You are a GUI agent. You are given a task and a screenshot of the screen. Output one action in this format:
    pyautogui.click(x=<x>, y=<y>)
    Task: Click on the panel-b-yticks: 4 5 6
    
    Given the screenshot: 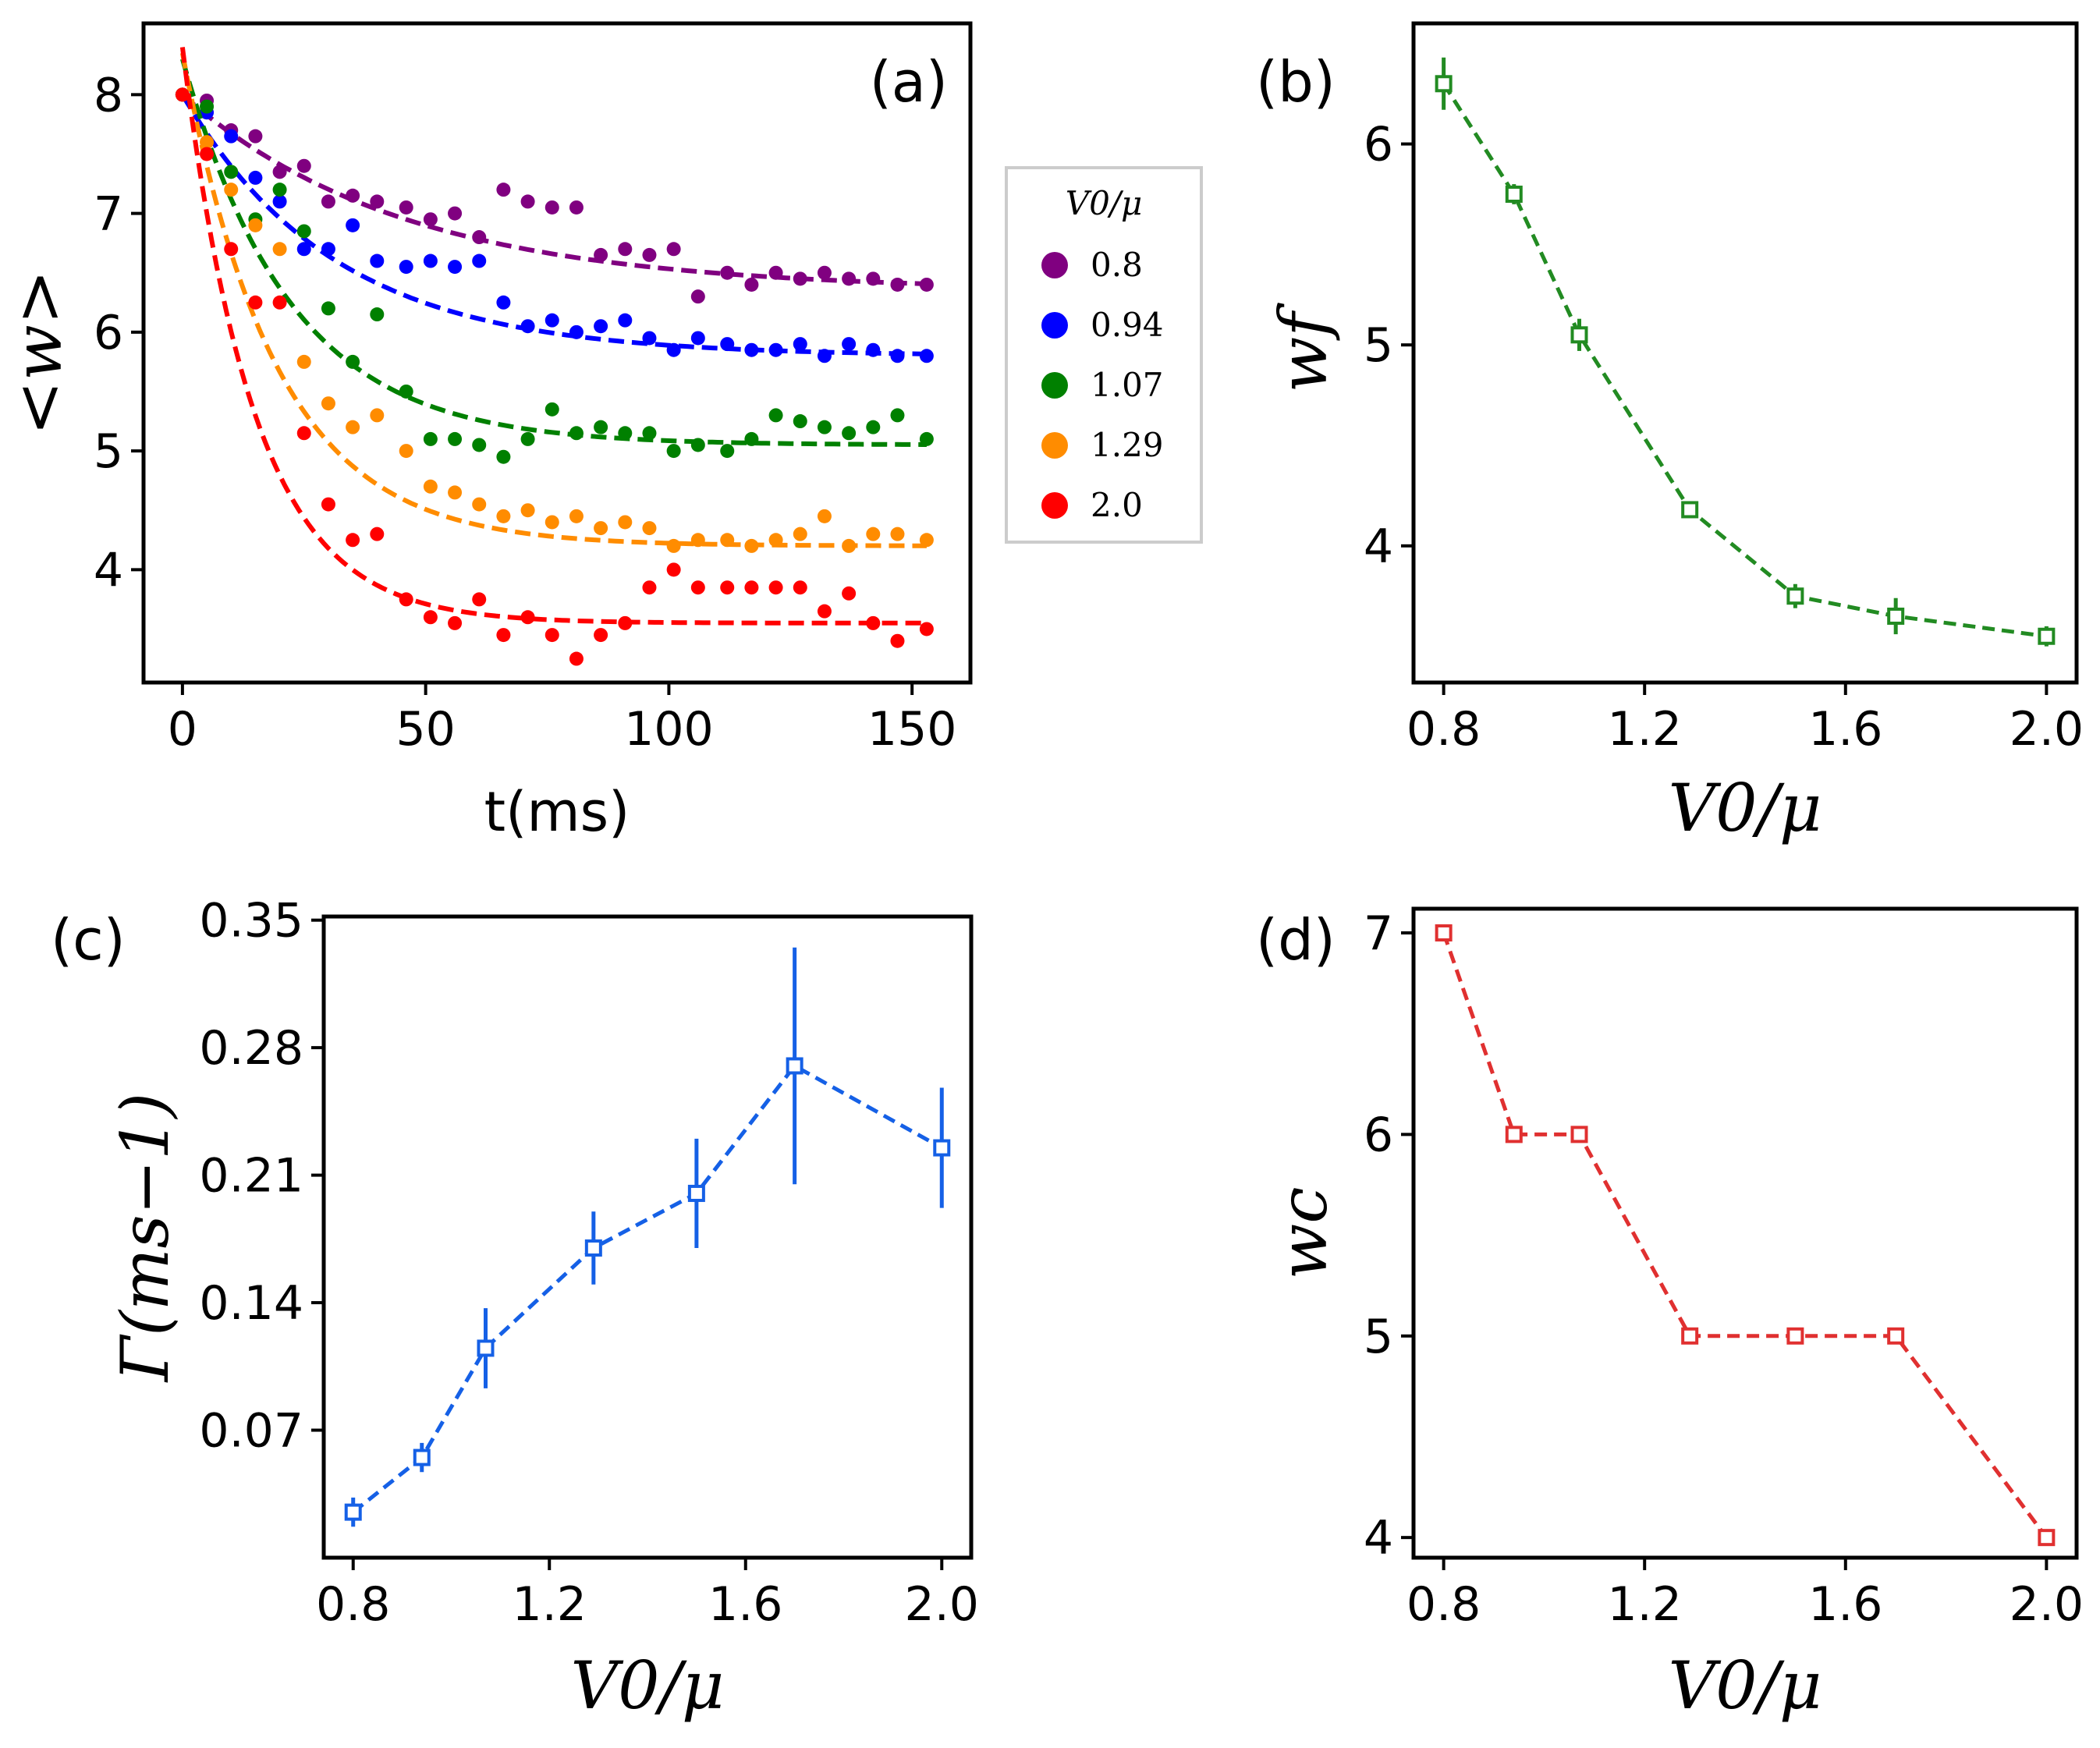 What is the action you would take?
    pyautogui.click(x=1389, y=346)
    